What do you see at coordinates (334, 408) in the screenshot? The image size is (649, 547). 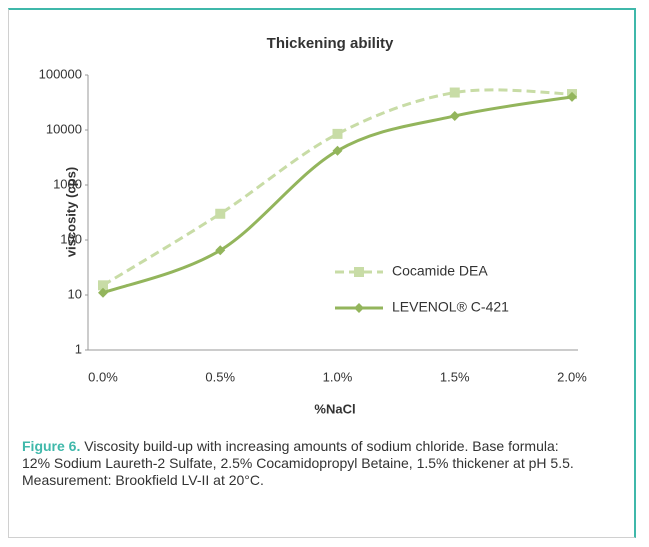 I see `x-axis-label: %NaCl` at bounding box center [334, 408].